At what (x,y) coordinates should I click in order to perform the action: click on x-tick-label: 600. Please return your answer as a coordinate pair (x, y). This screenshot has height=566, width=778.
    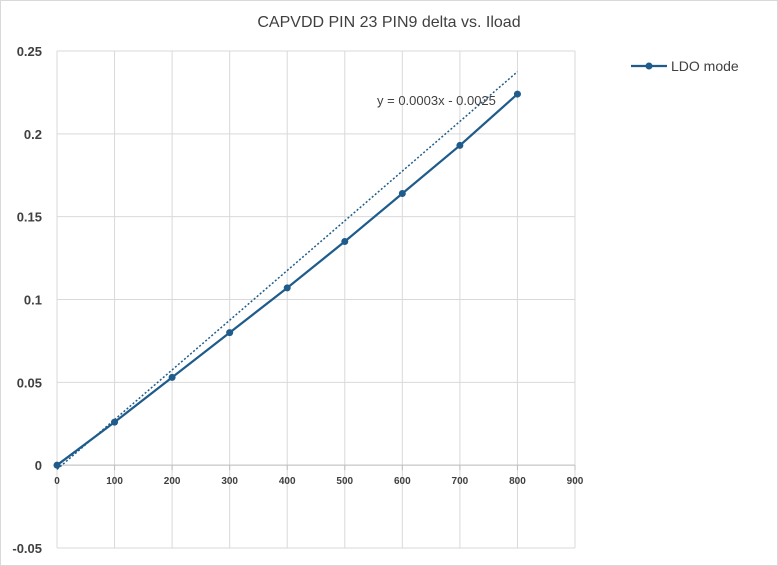
    Looking at the image, I should click on (402, 481).